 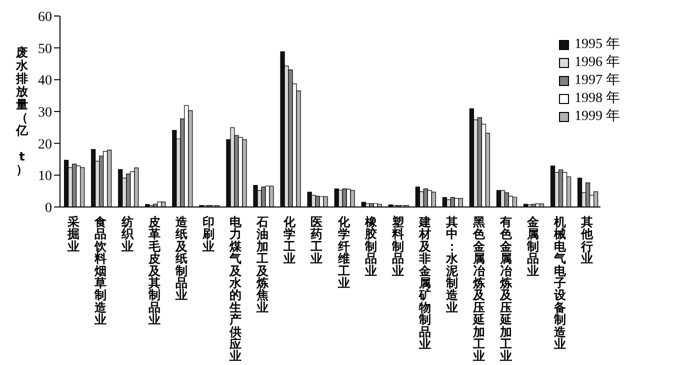 I want to click on legend-label: 1996 年, so click(x=597, y=63).